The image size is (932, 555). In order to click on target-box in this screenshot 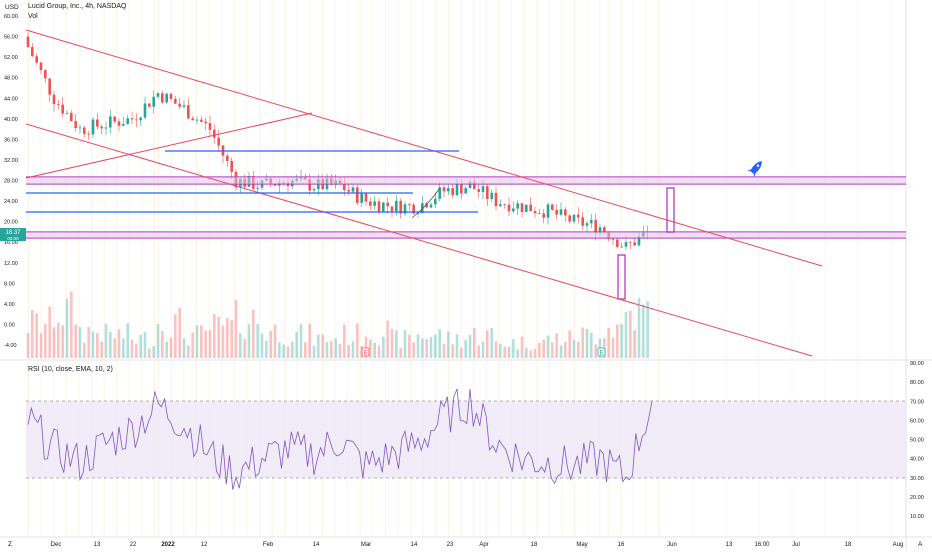, I will do `click(670, 210)`.